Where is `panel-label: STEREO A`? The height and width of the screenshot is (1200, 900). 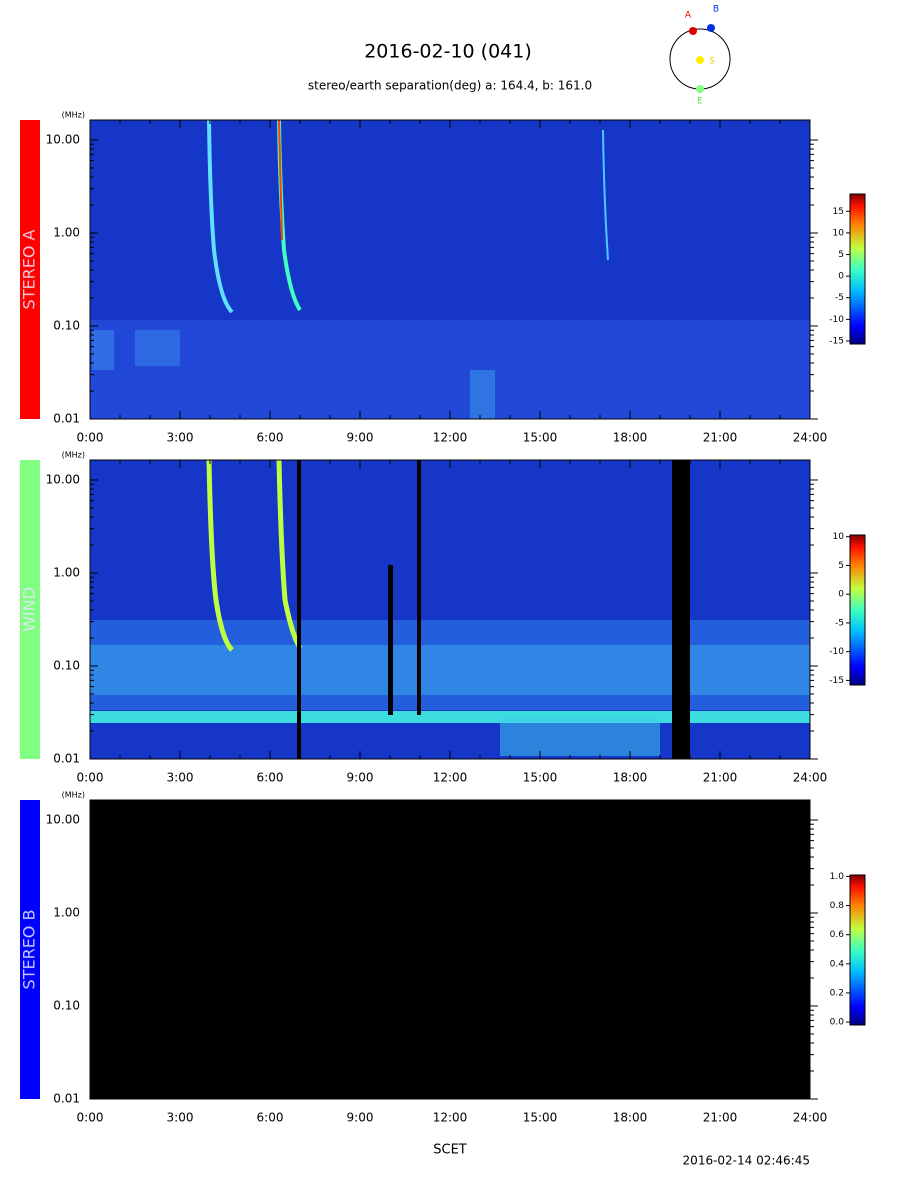
panel-label: STEREO A is located at coordinates (29, 270).